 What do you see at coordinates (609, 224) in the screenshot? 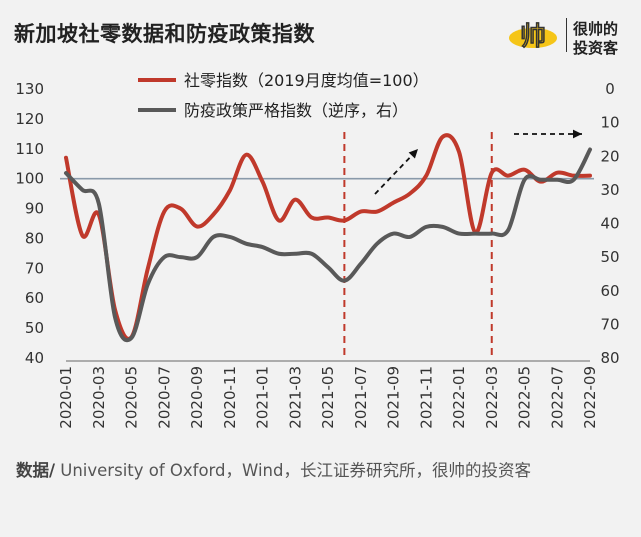
I see `right-axis-tick-label: 40` at bounding box center [609, 224].